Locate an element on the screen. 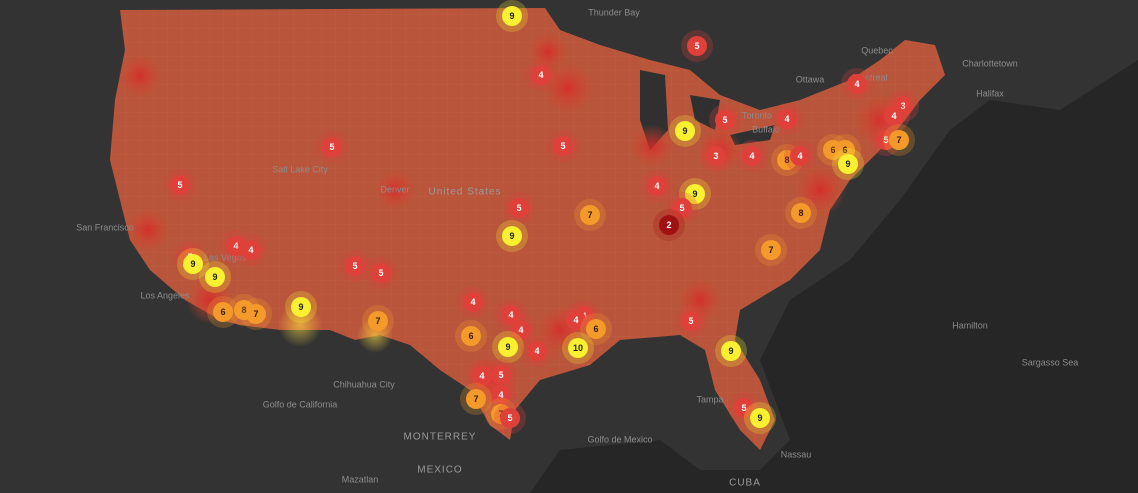 The image size is (1138, 493). heat-spot is located at coordinates (395, 190).